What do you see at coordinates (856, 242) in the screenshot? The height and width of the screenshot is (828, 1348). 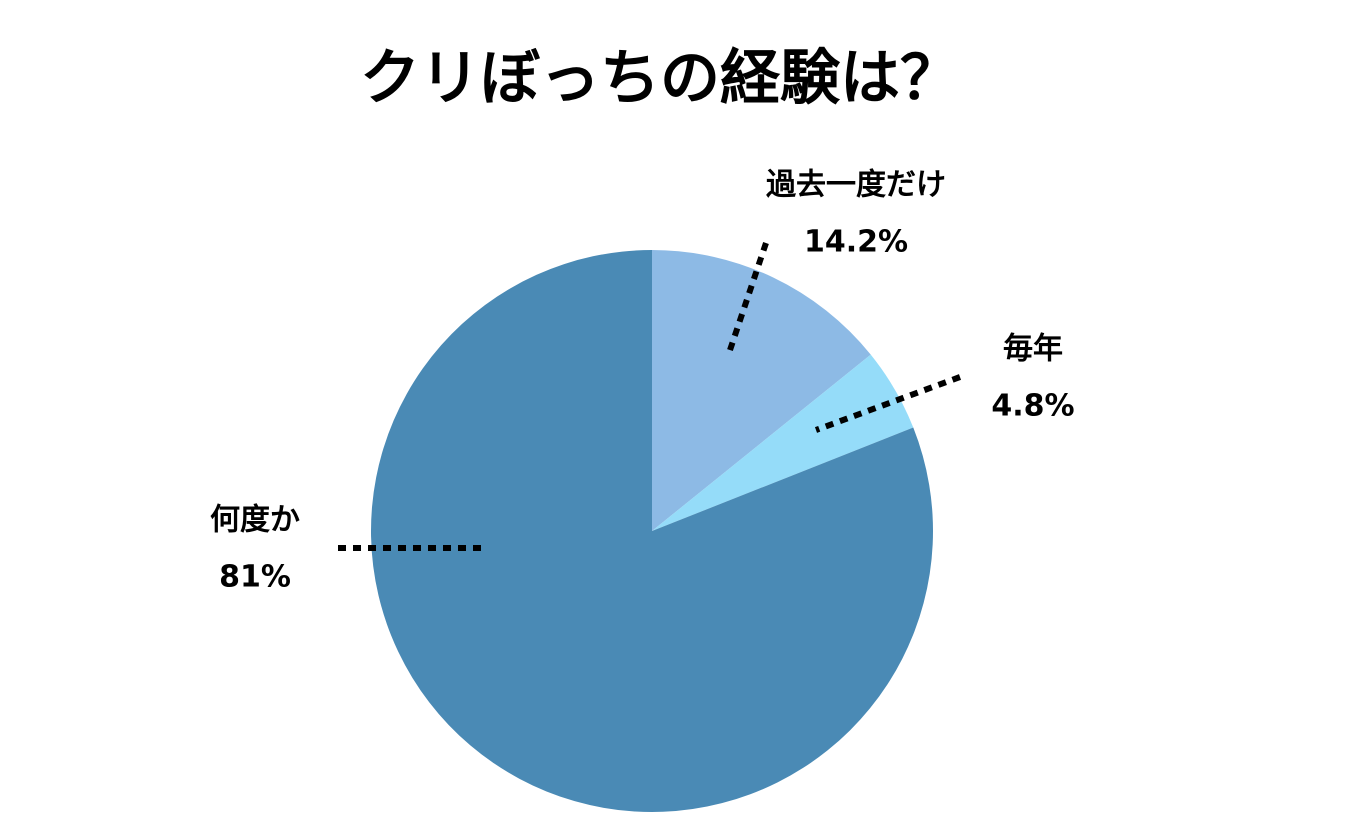 I see `slice-value-label: 14.2%` at bounding box center [856, 242].